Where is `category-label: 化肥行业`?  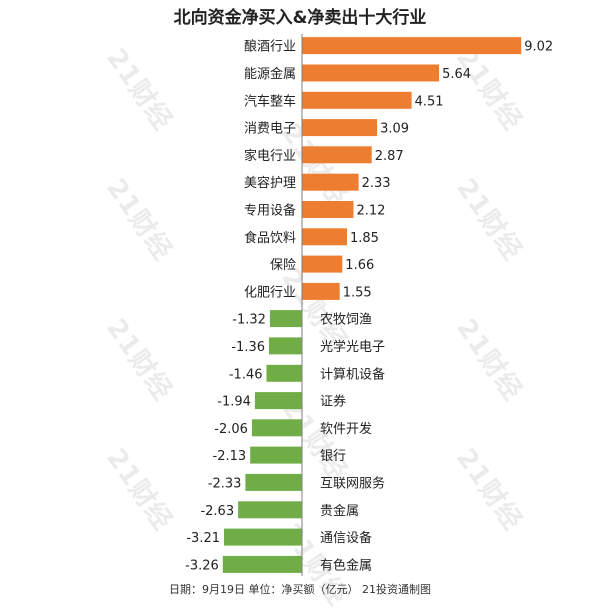
category-label: 化肥行业 is located at coordinates (270, 292).